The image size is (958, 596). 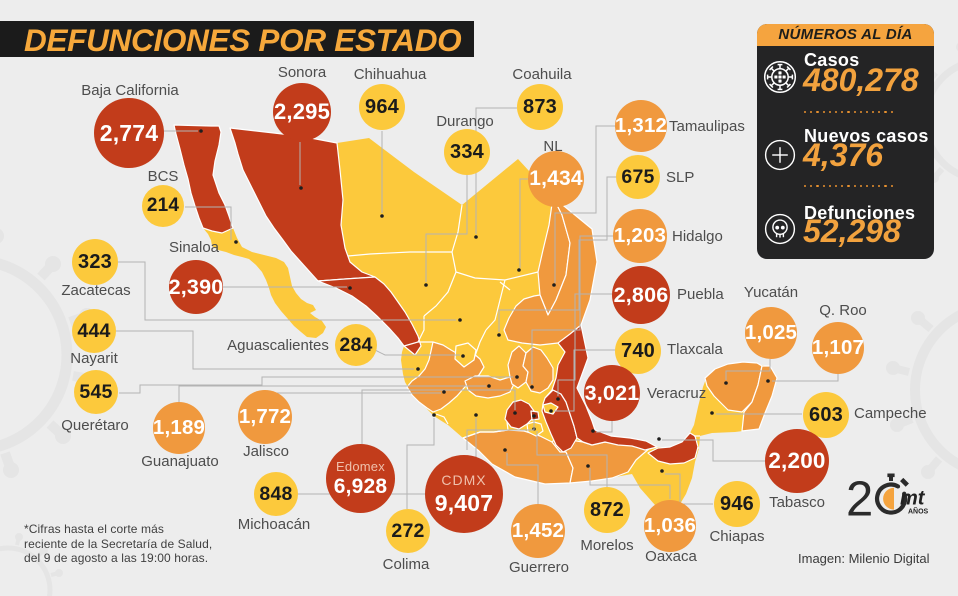 I want to click on svg-text: mt, so click(x=913, y=499).